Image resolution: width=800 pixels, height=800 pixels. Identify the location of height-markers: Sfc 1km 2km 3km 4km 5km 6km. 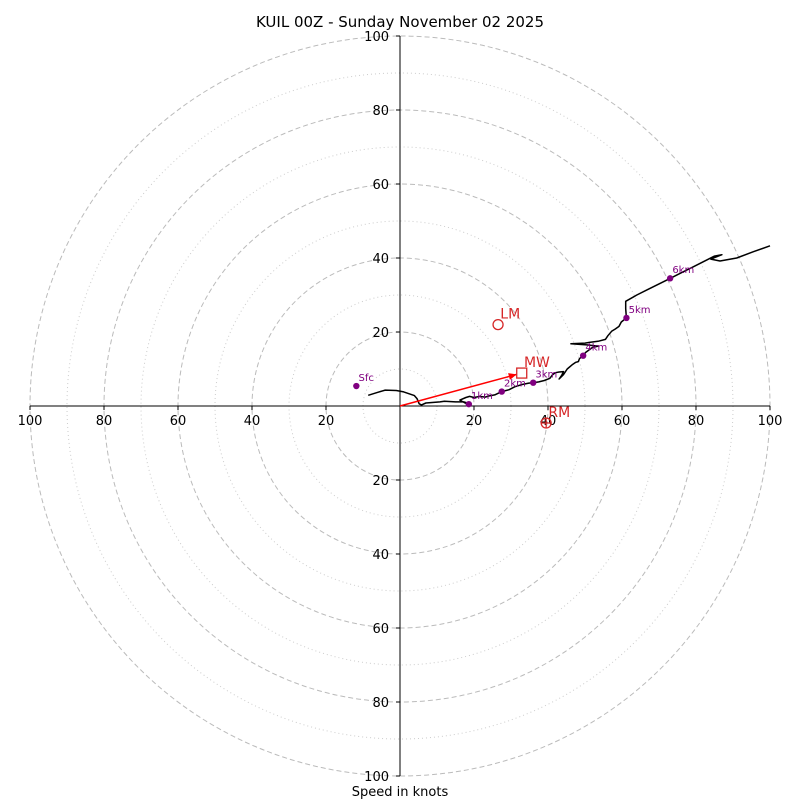
(523, 336).